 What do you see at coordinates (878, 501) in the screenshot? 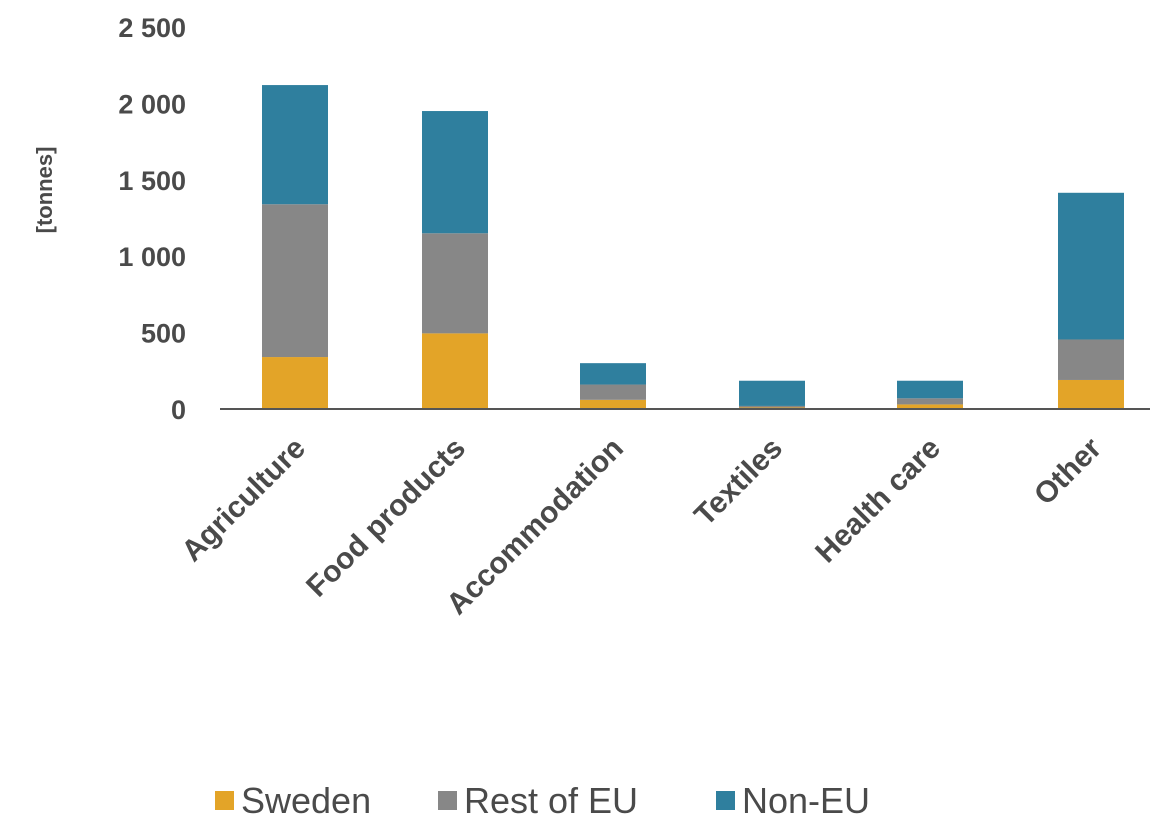
I see `x-category-label: Health care` at bounding box center [878, 501].